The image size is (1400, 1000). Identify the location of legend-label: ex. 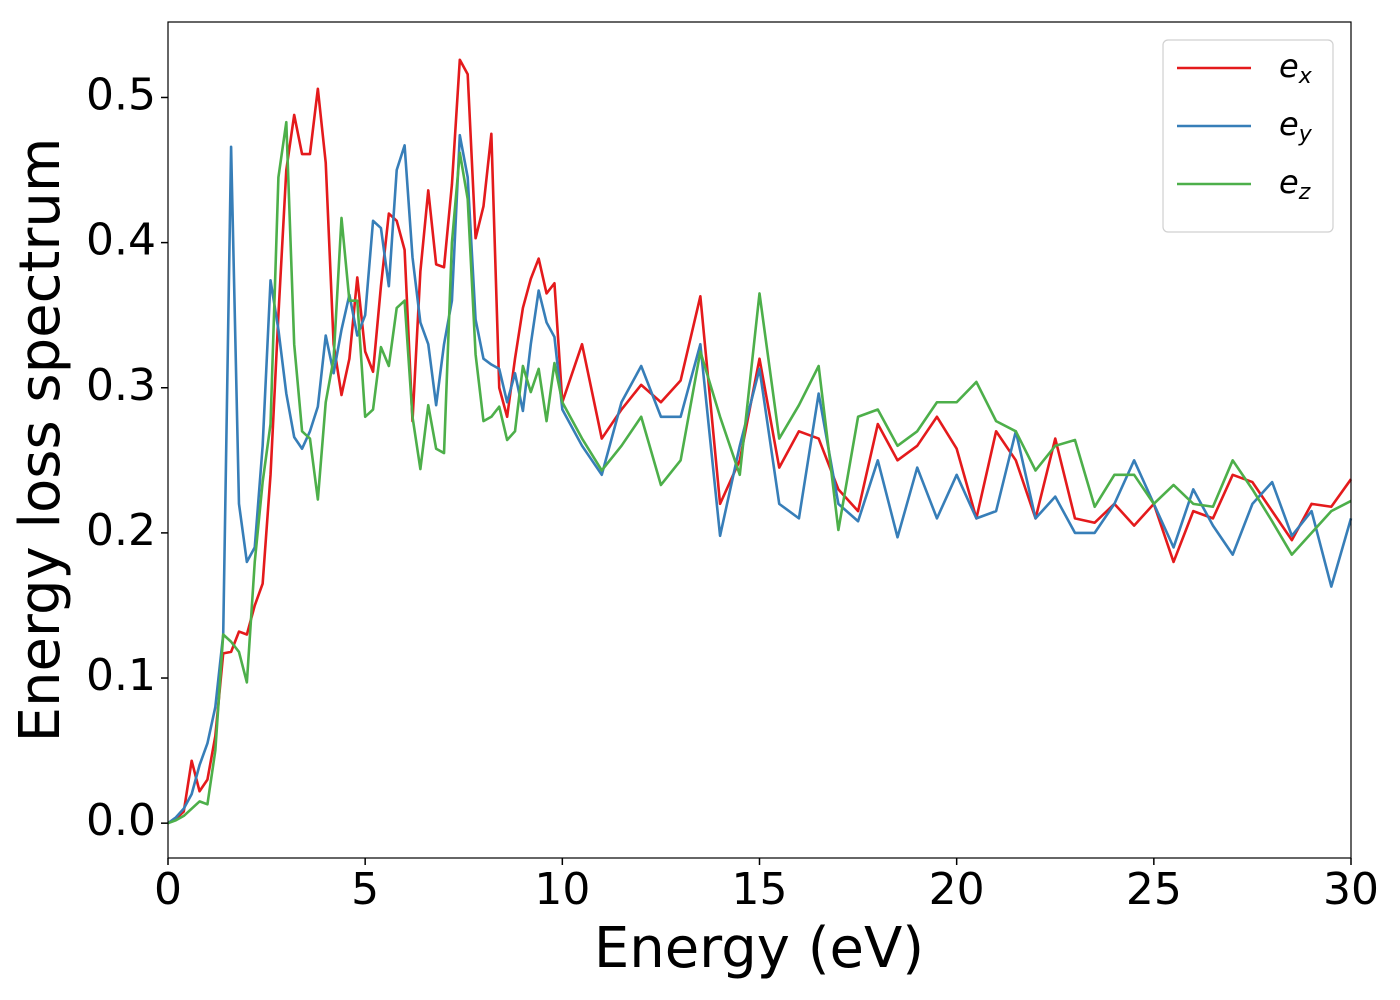
(1296, 68).